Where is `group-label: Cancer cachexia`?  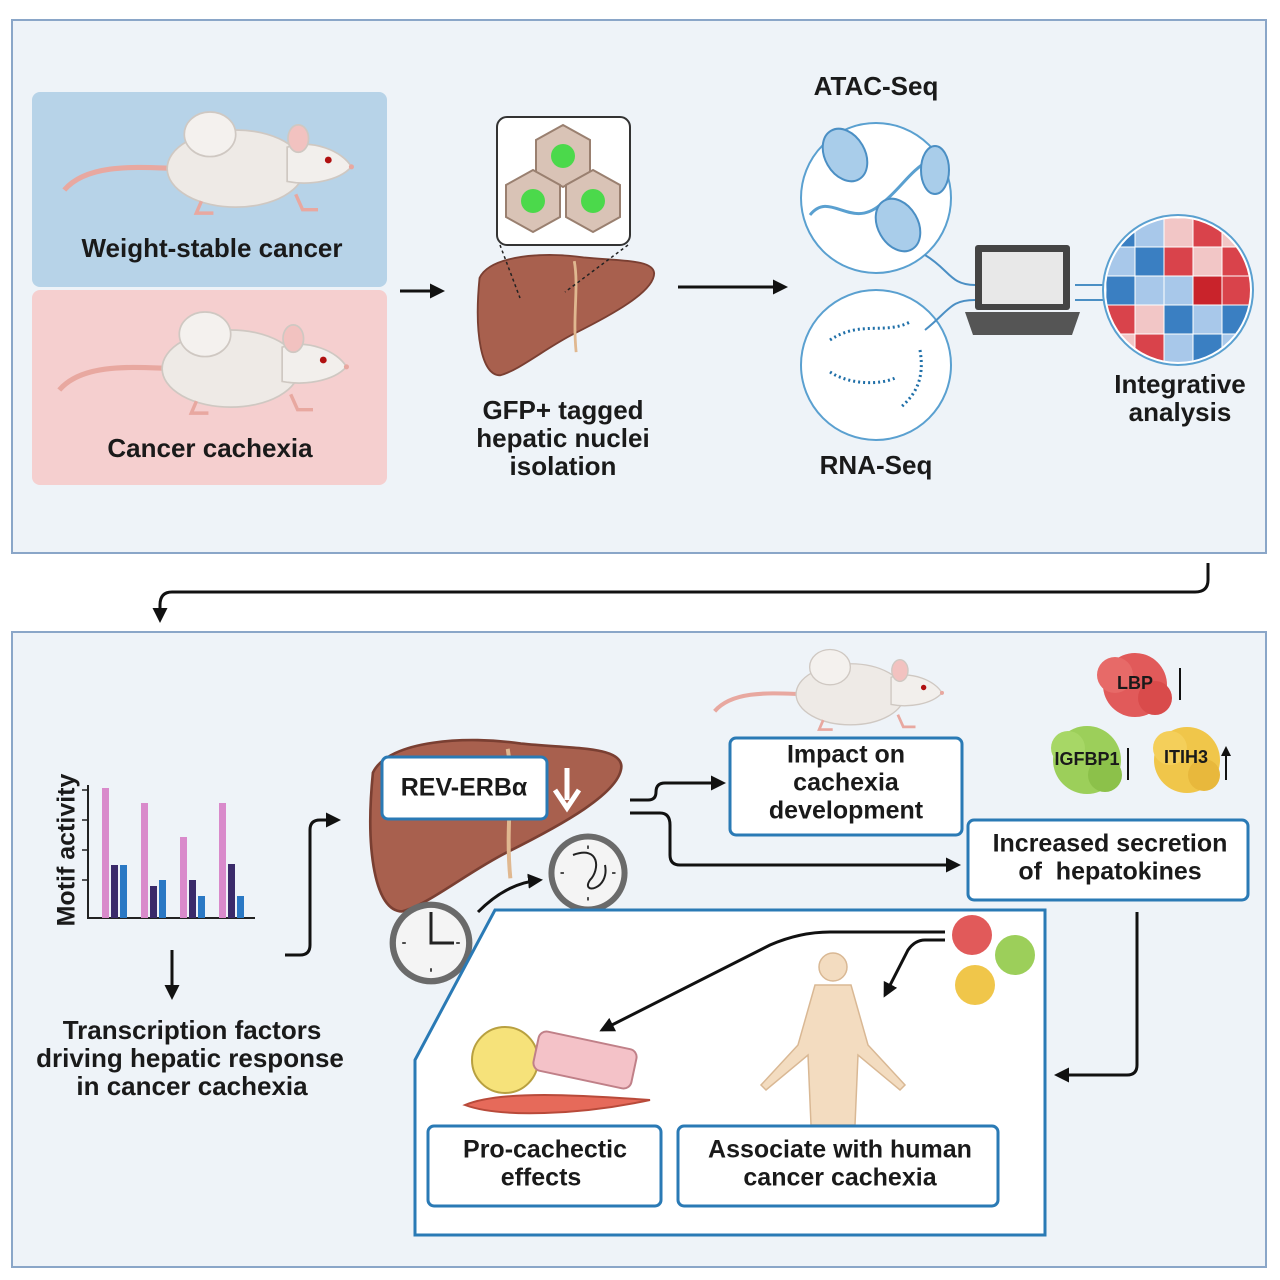 group-label: Cancer cachexia is located at coordinates (210, 448).